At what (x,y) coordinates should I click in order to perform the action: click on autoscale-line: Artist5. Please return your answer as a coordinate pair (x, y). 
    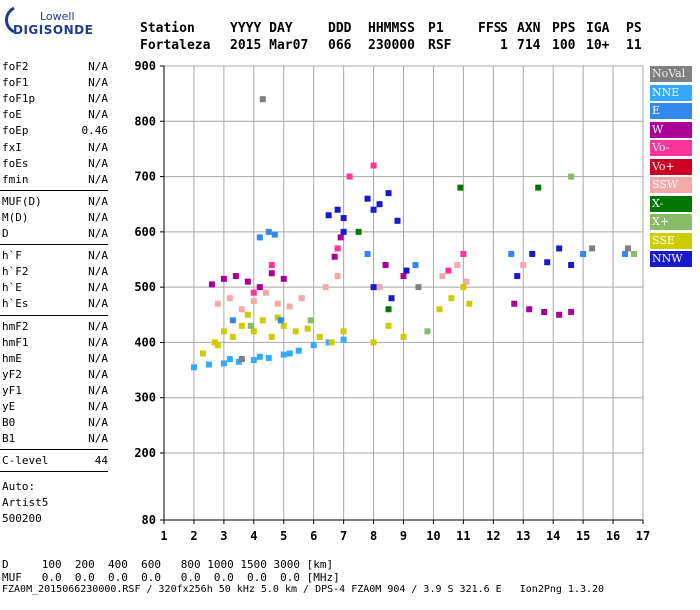
    Looking at the image, I should click on (25, 503).